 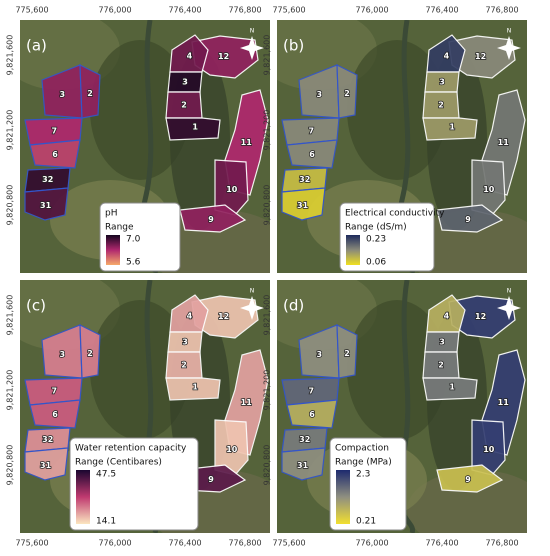 I want to click on legend-max: 2.3, so click(x=363, y=475).